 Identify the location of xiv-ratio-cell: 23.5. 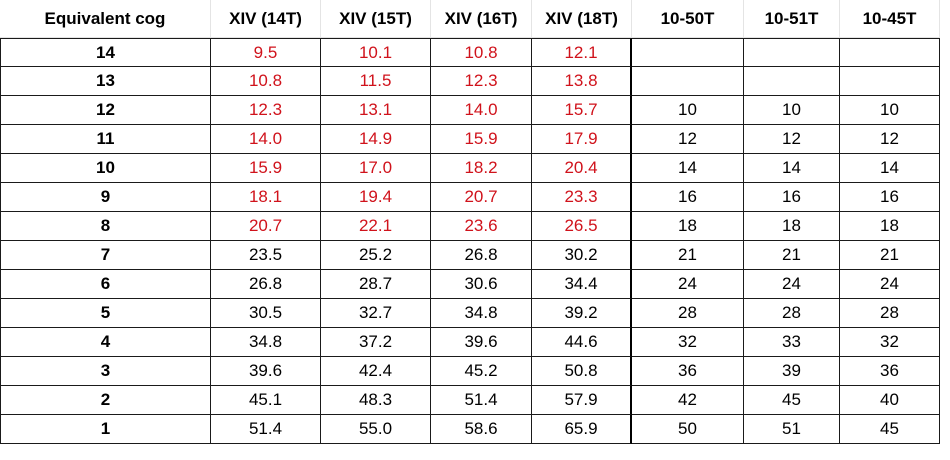
(266, 255).